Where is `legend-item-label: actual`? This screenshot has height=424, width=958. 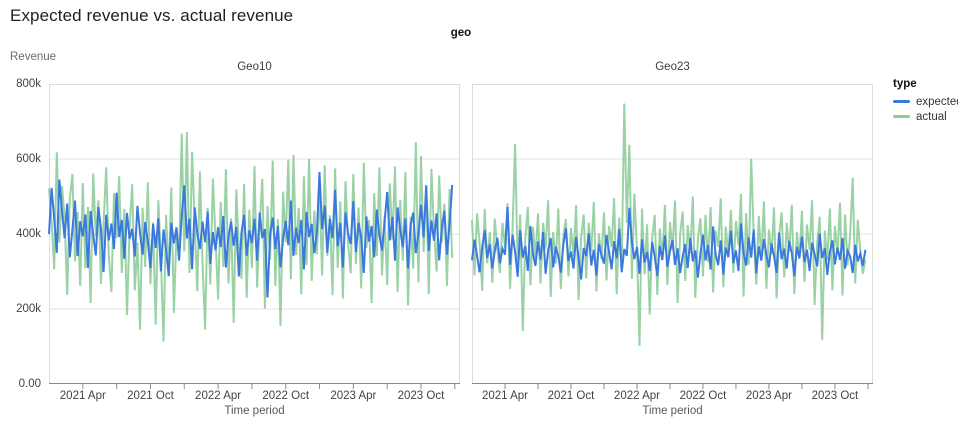
legend-item-label: actual is located at coordinates (931, 116).